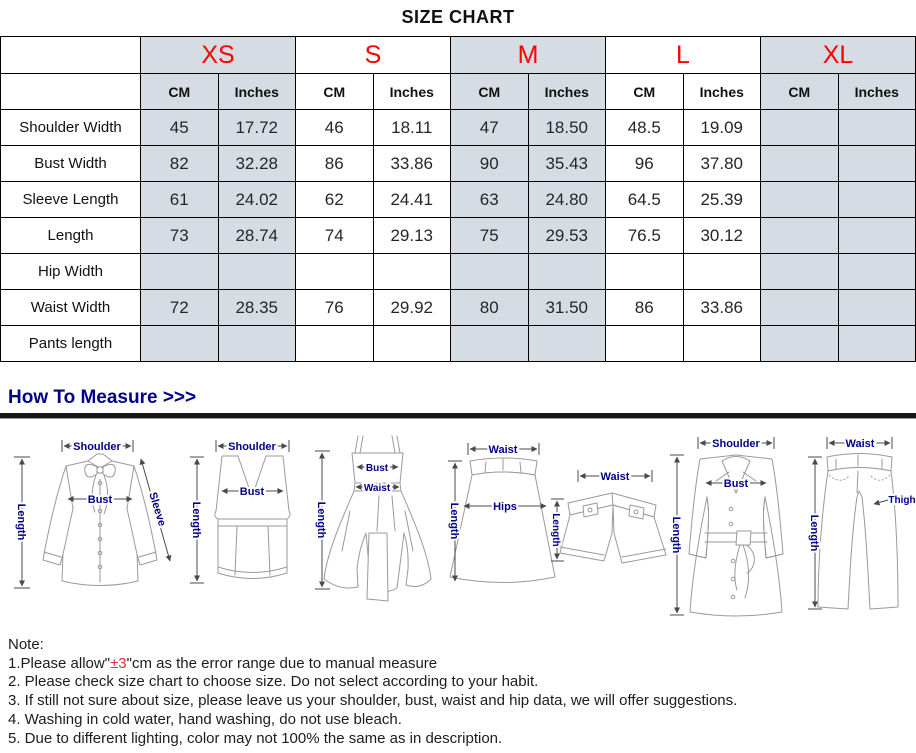 This screenshot has width=916, height=753. What do you see at coordinates (102, 397) in the screenshot?
I see `how-to-measure-heading: How To Measure >>>` at bounding box center [102, 397].